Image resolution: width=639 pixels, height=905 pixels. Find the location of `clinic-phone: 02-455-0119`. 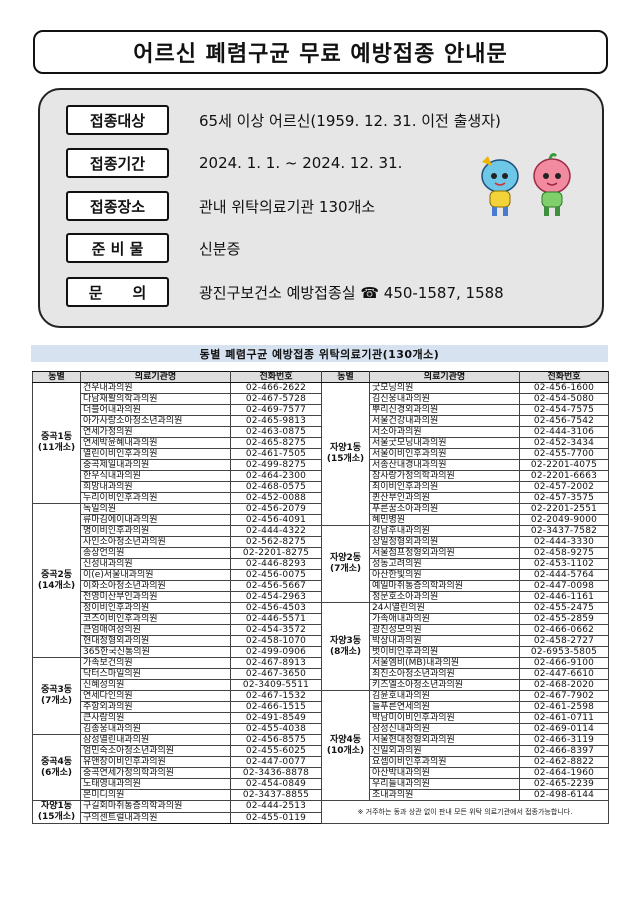

clinic-phone: 02-455-0119 is located at coordinates (276, 817).